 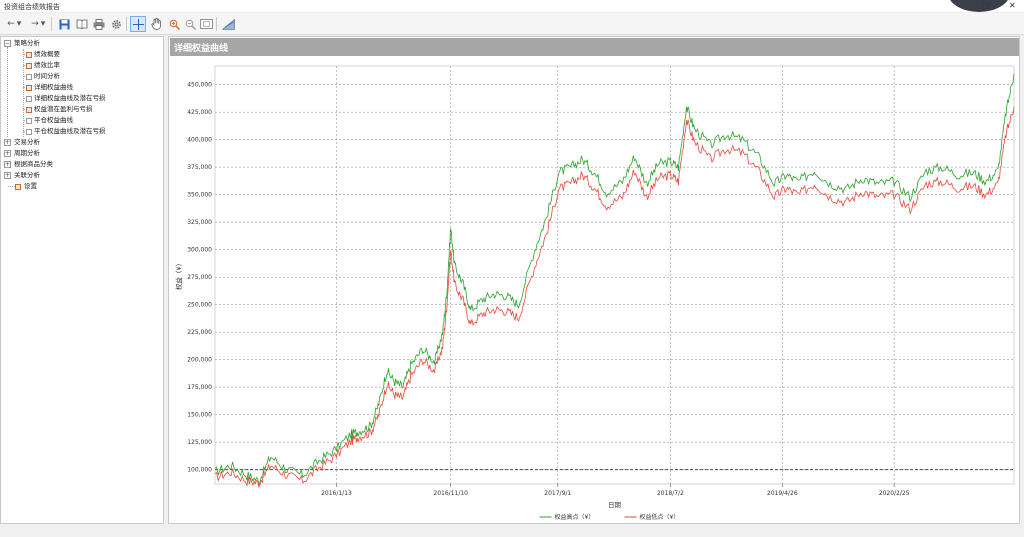 What do you see at coordinates (43, 24) in the screenshot?
I see `forward-dropdown-icon: ▾` at bounding box center [43, 24].